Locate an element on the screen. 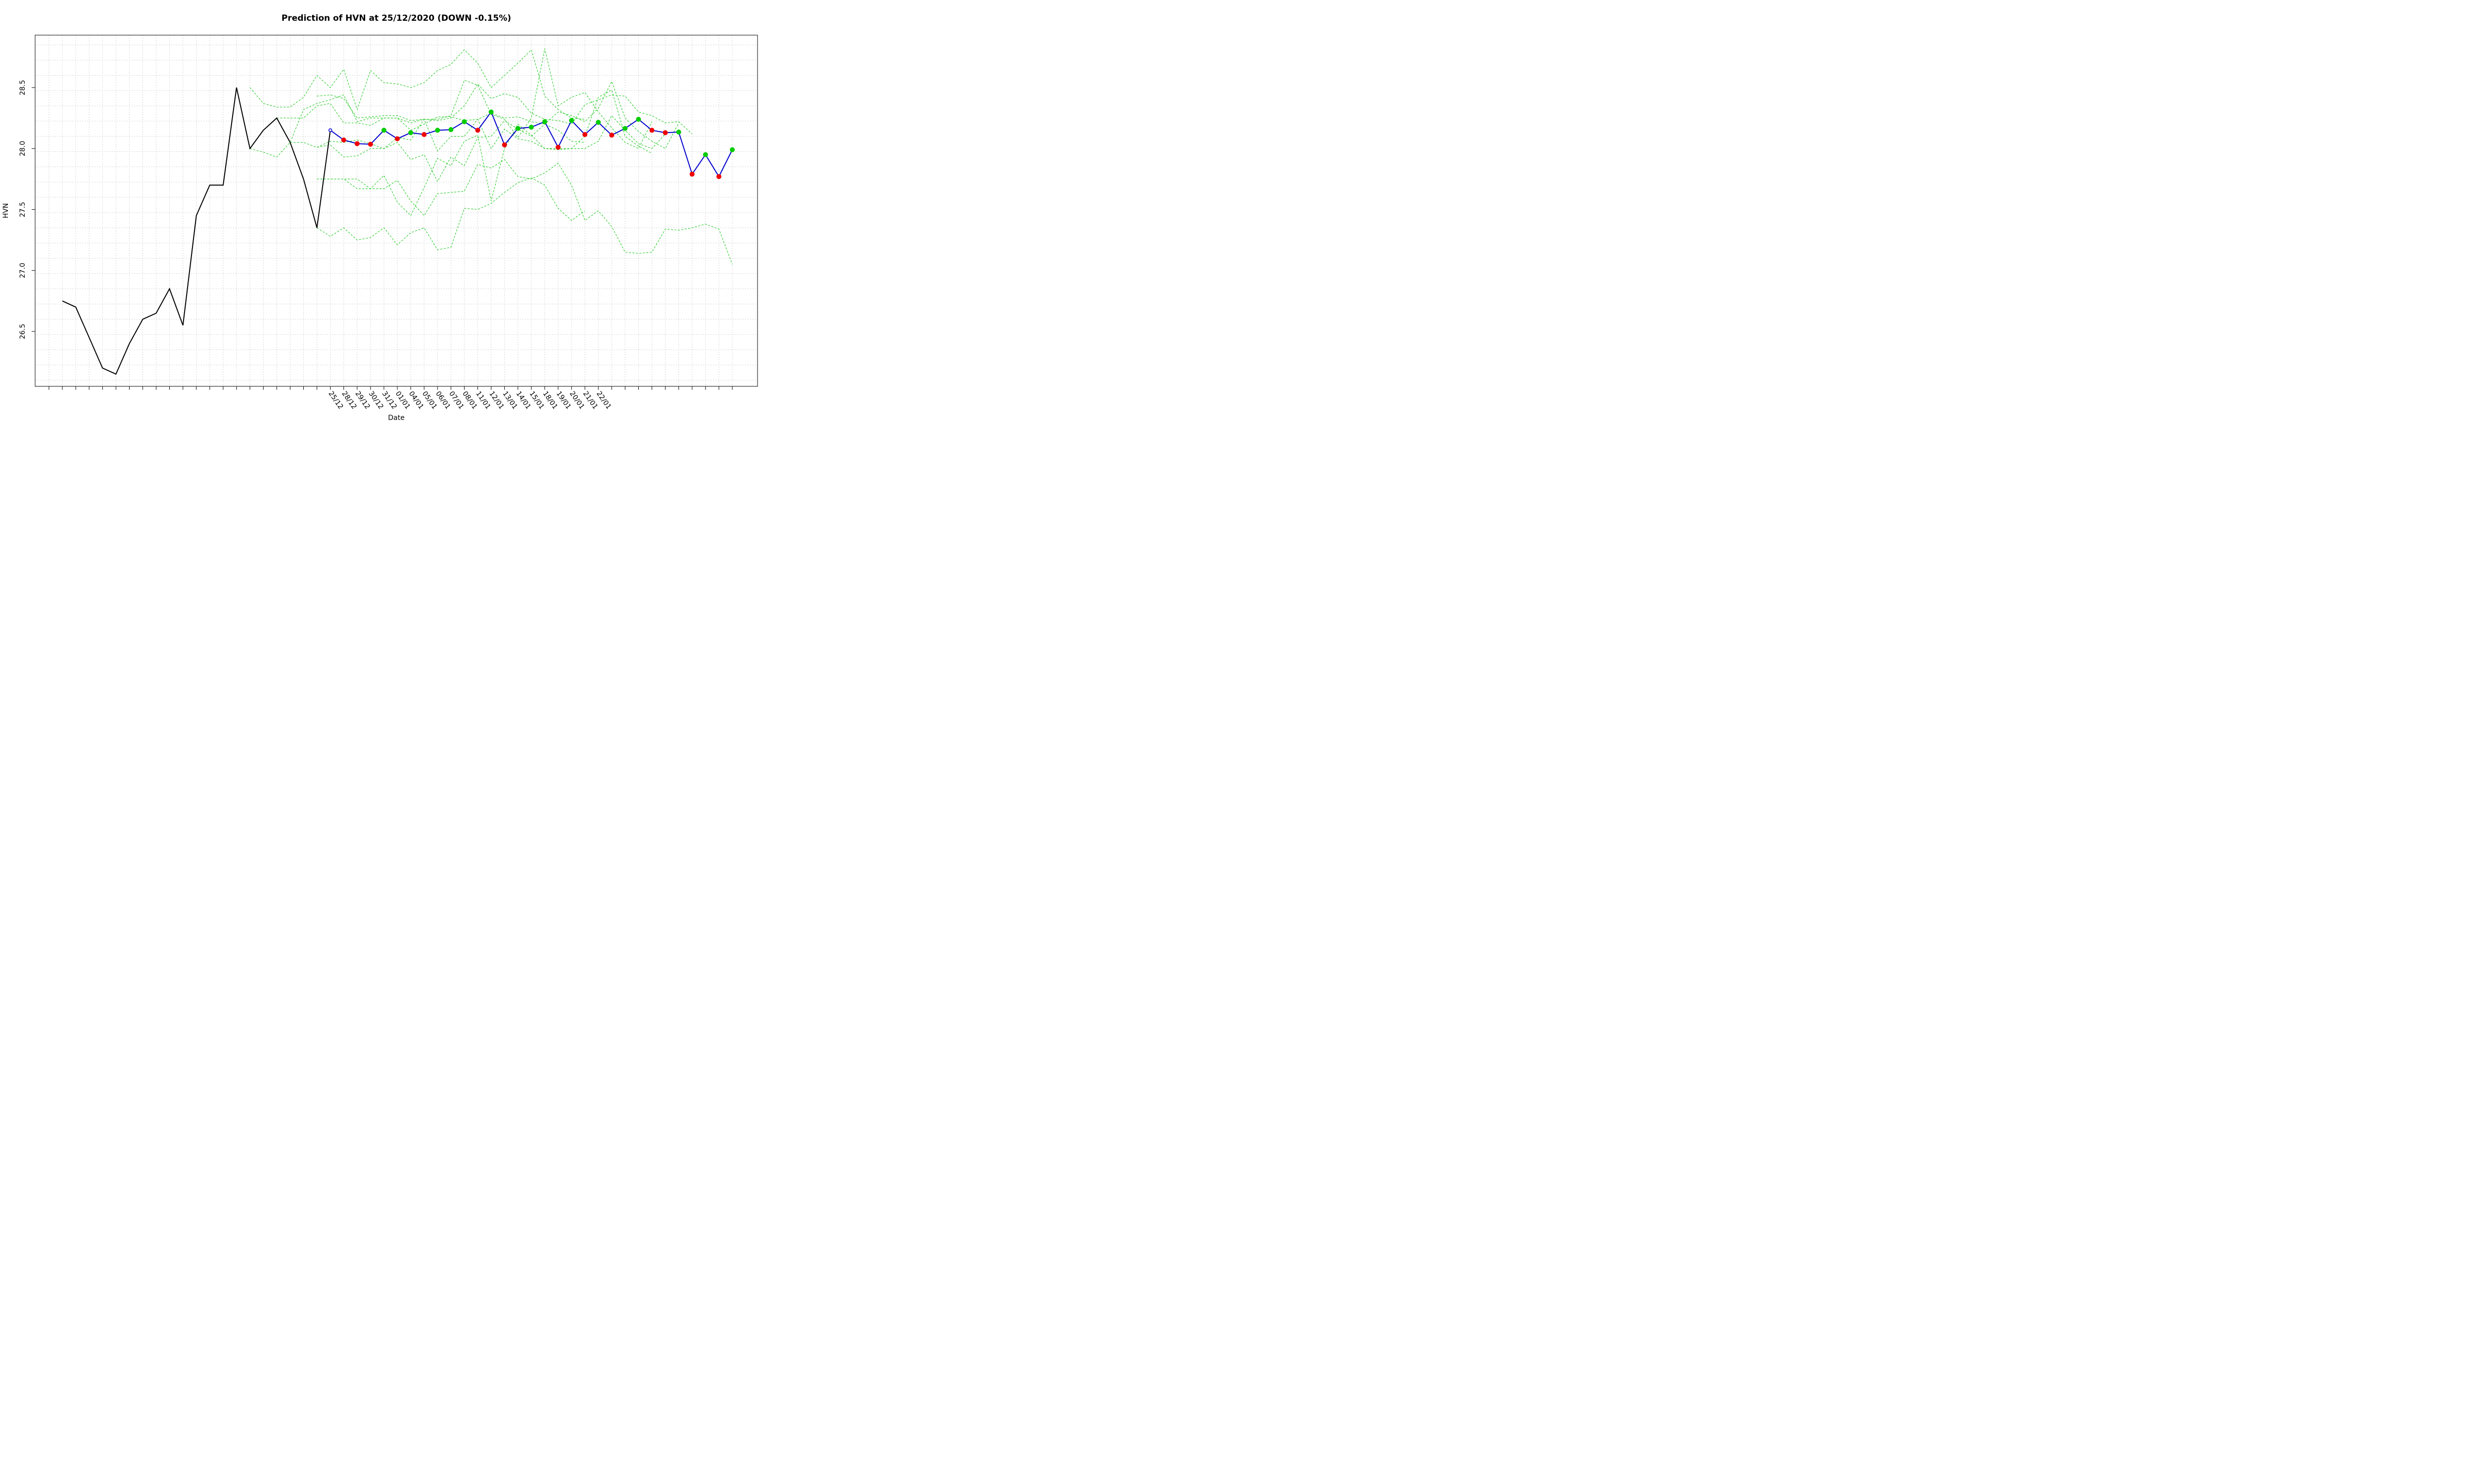  y-tick-label: 28.5 is located at coordinates (23, 87).